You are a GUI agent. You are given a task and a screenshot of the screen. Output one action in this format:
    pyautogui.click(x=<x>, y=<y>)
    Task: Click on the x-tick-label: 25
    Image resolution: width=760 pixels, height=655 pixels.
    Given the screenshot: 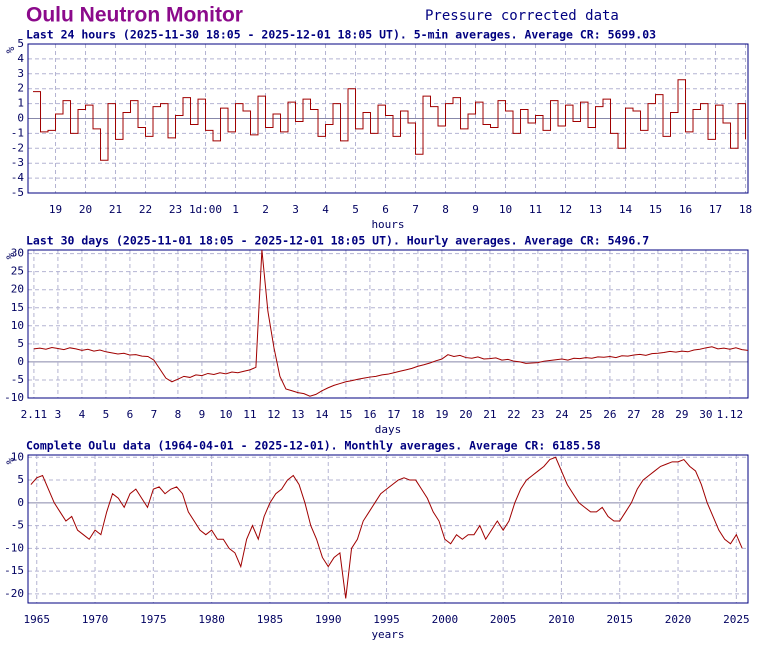 What is the action you would take?
    pyautogui.click(x=585, y=414)
    